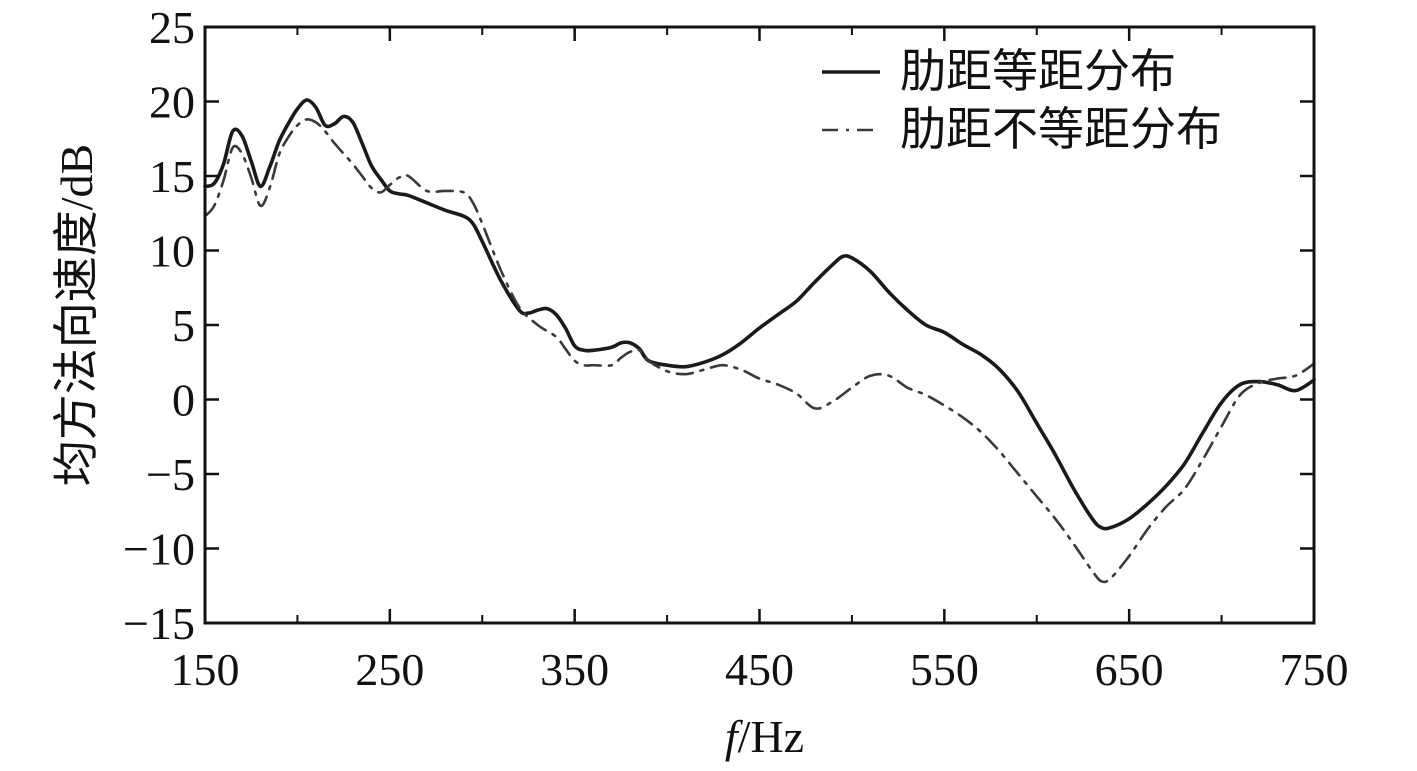 The width and height of the screenshot is (1417, 771). I want to click on y-tick-label: 25, so click(172, 27).